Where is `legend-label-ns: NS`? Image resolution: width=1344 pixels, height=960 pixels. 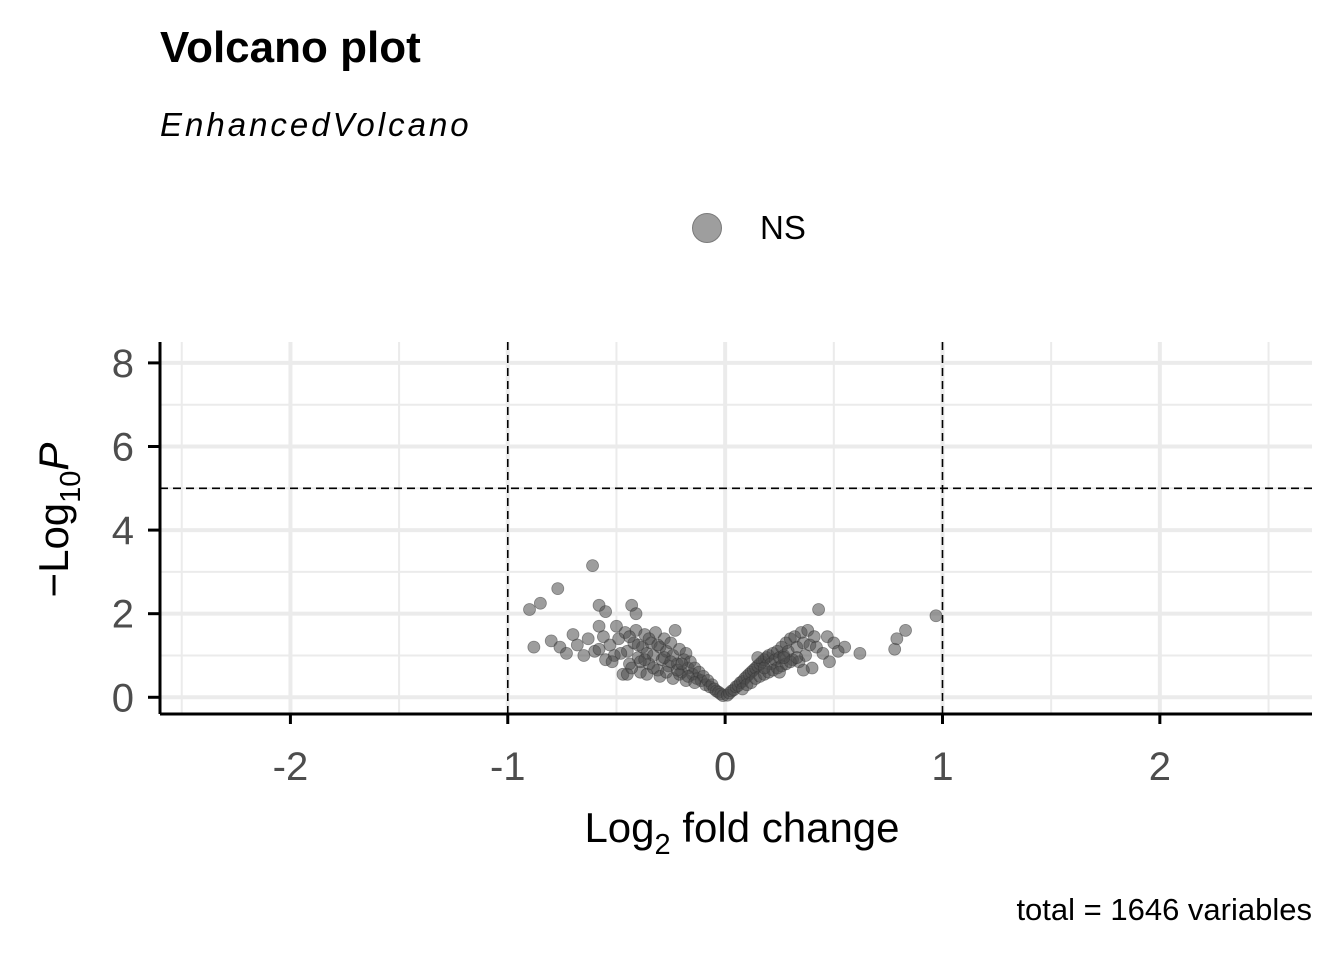 legend-label-ns: NS is located at coordinates (783, 227).